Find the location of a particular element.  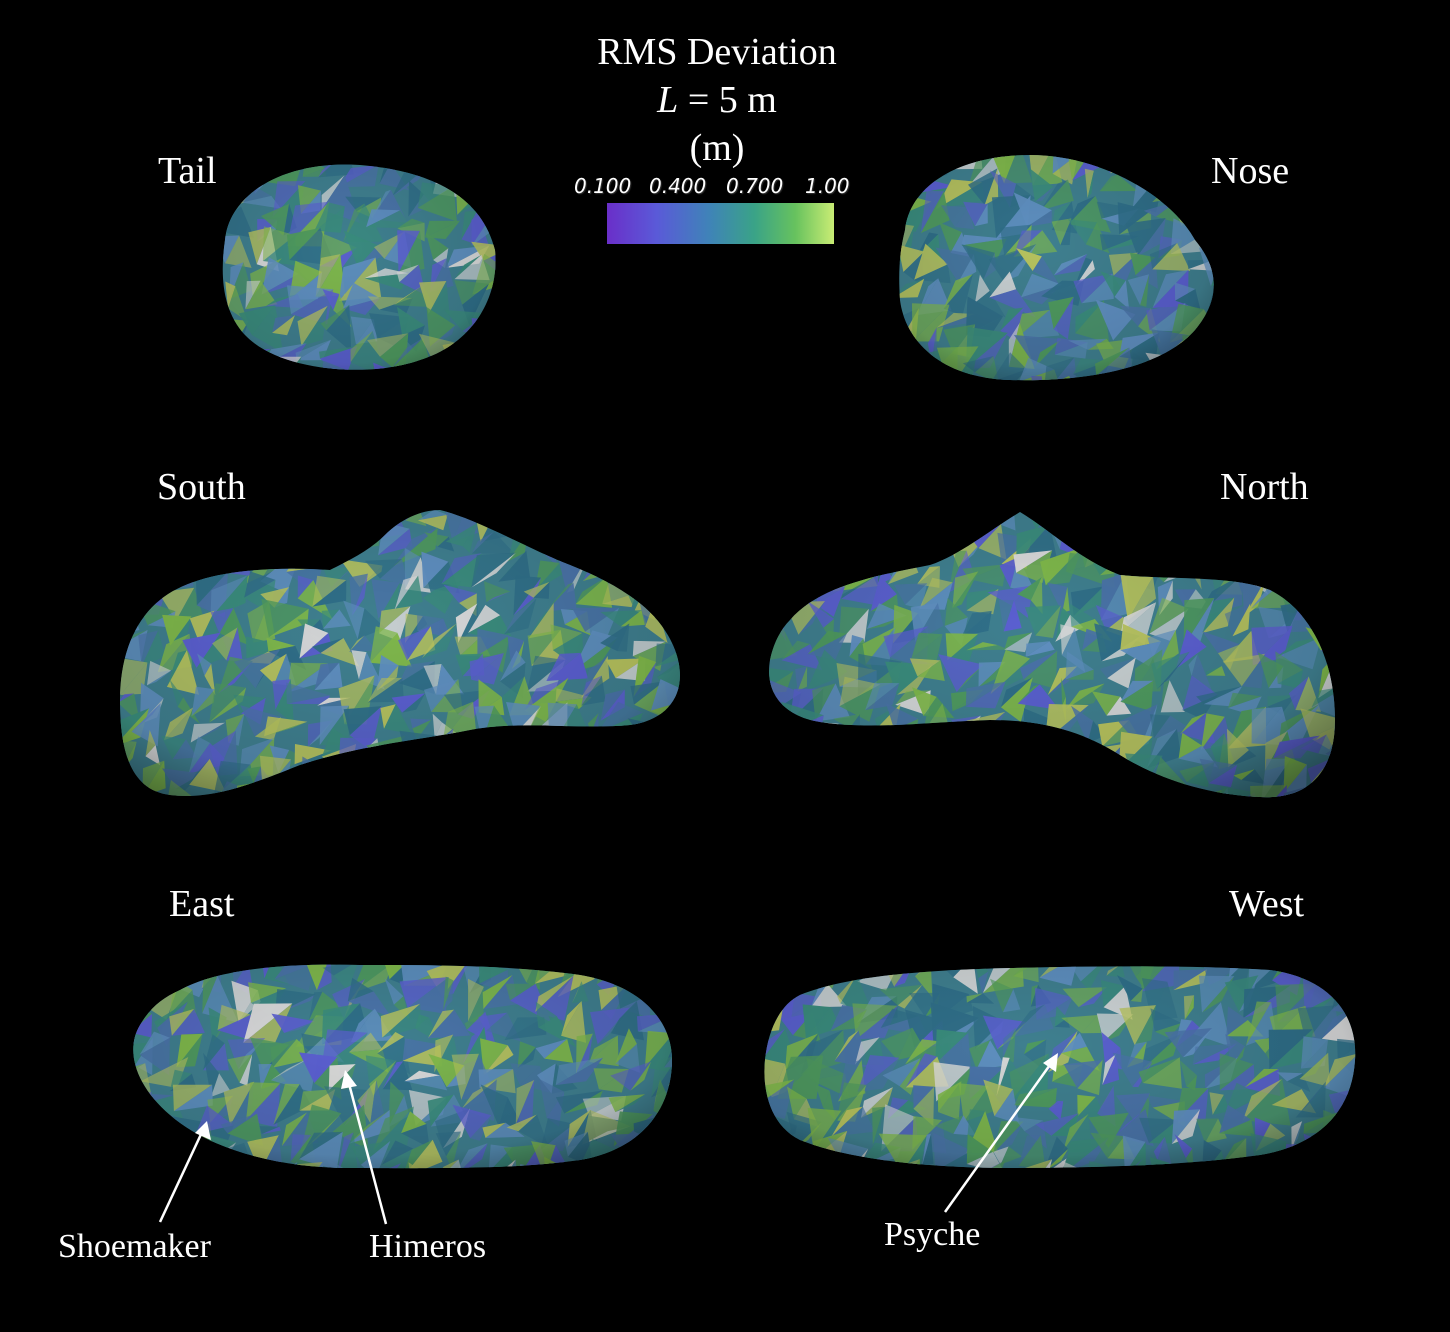

asteroid-north-view is located at coordinates (1052, 655).